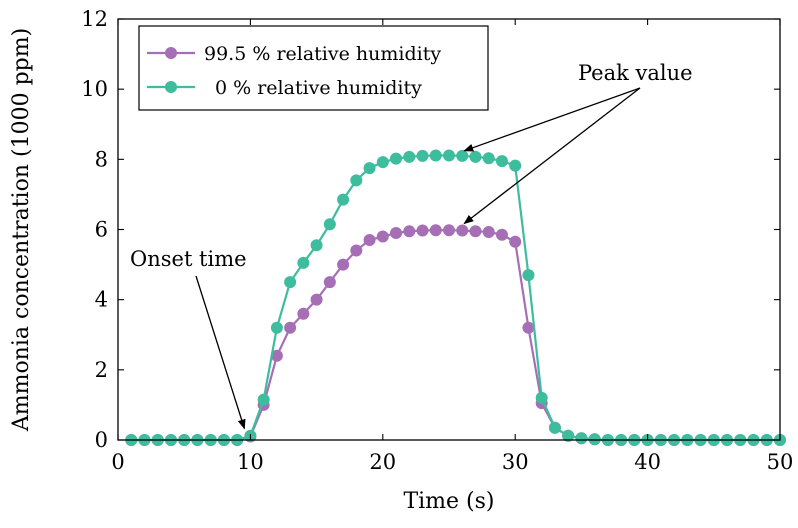 This screenshot has height=528, width=798. Describe the element at coordinates (21, 230) in the screenshot. I see `y-axis-label: Ammonia concentration (1000 ppm)` at that location.